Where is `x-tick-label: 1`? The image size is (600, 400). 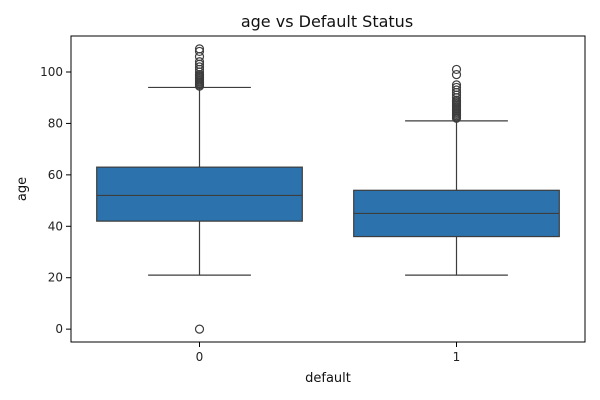 x-tick-label: 1 is located at coordinates (457, 357).